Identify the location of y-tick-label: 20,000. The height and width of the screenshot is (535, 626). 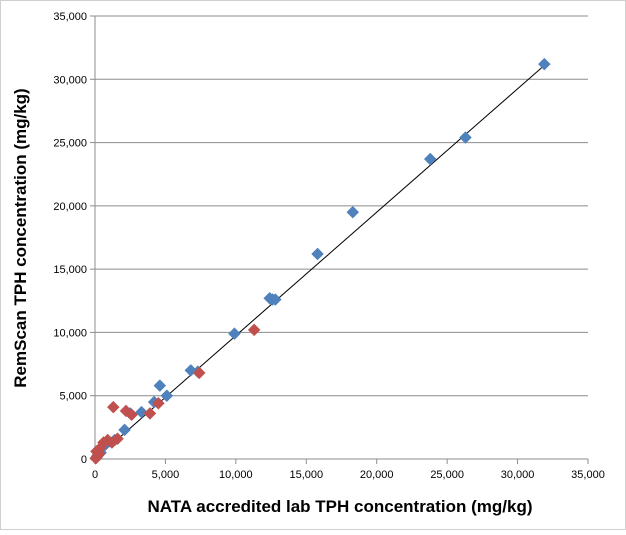
(70, 207).